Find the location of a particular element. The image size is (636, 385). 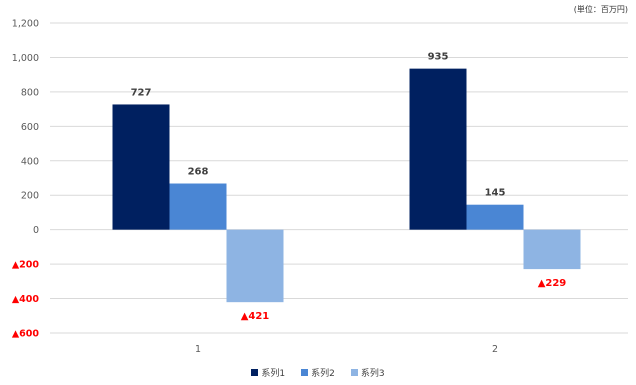

bar-series2-cat1 is located at coordinates (198, 206).